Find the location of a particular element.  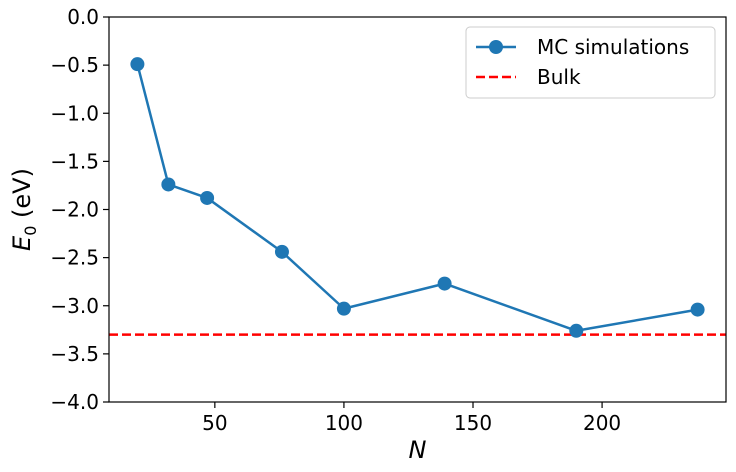

x-tick-label: 50 is located at coordinates (214, 423).